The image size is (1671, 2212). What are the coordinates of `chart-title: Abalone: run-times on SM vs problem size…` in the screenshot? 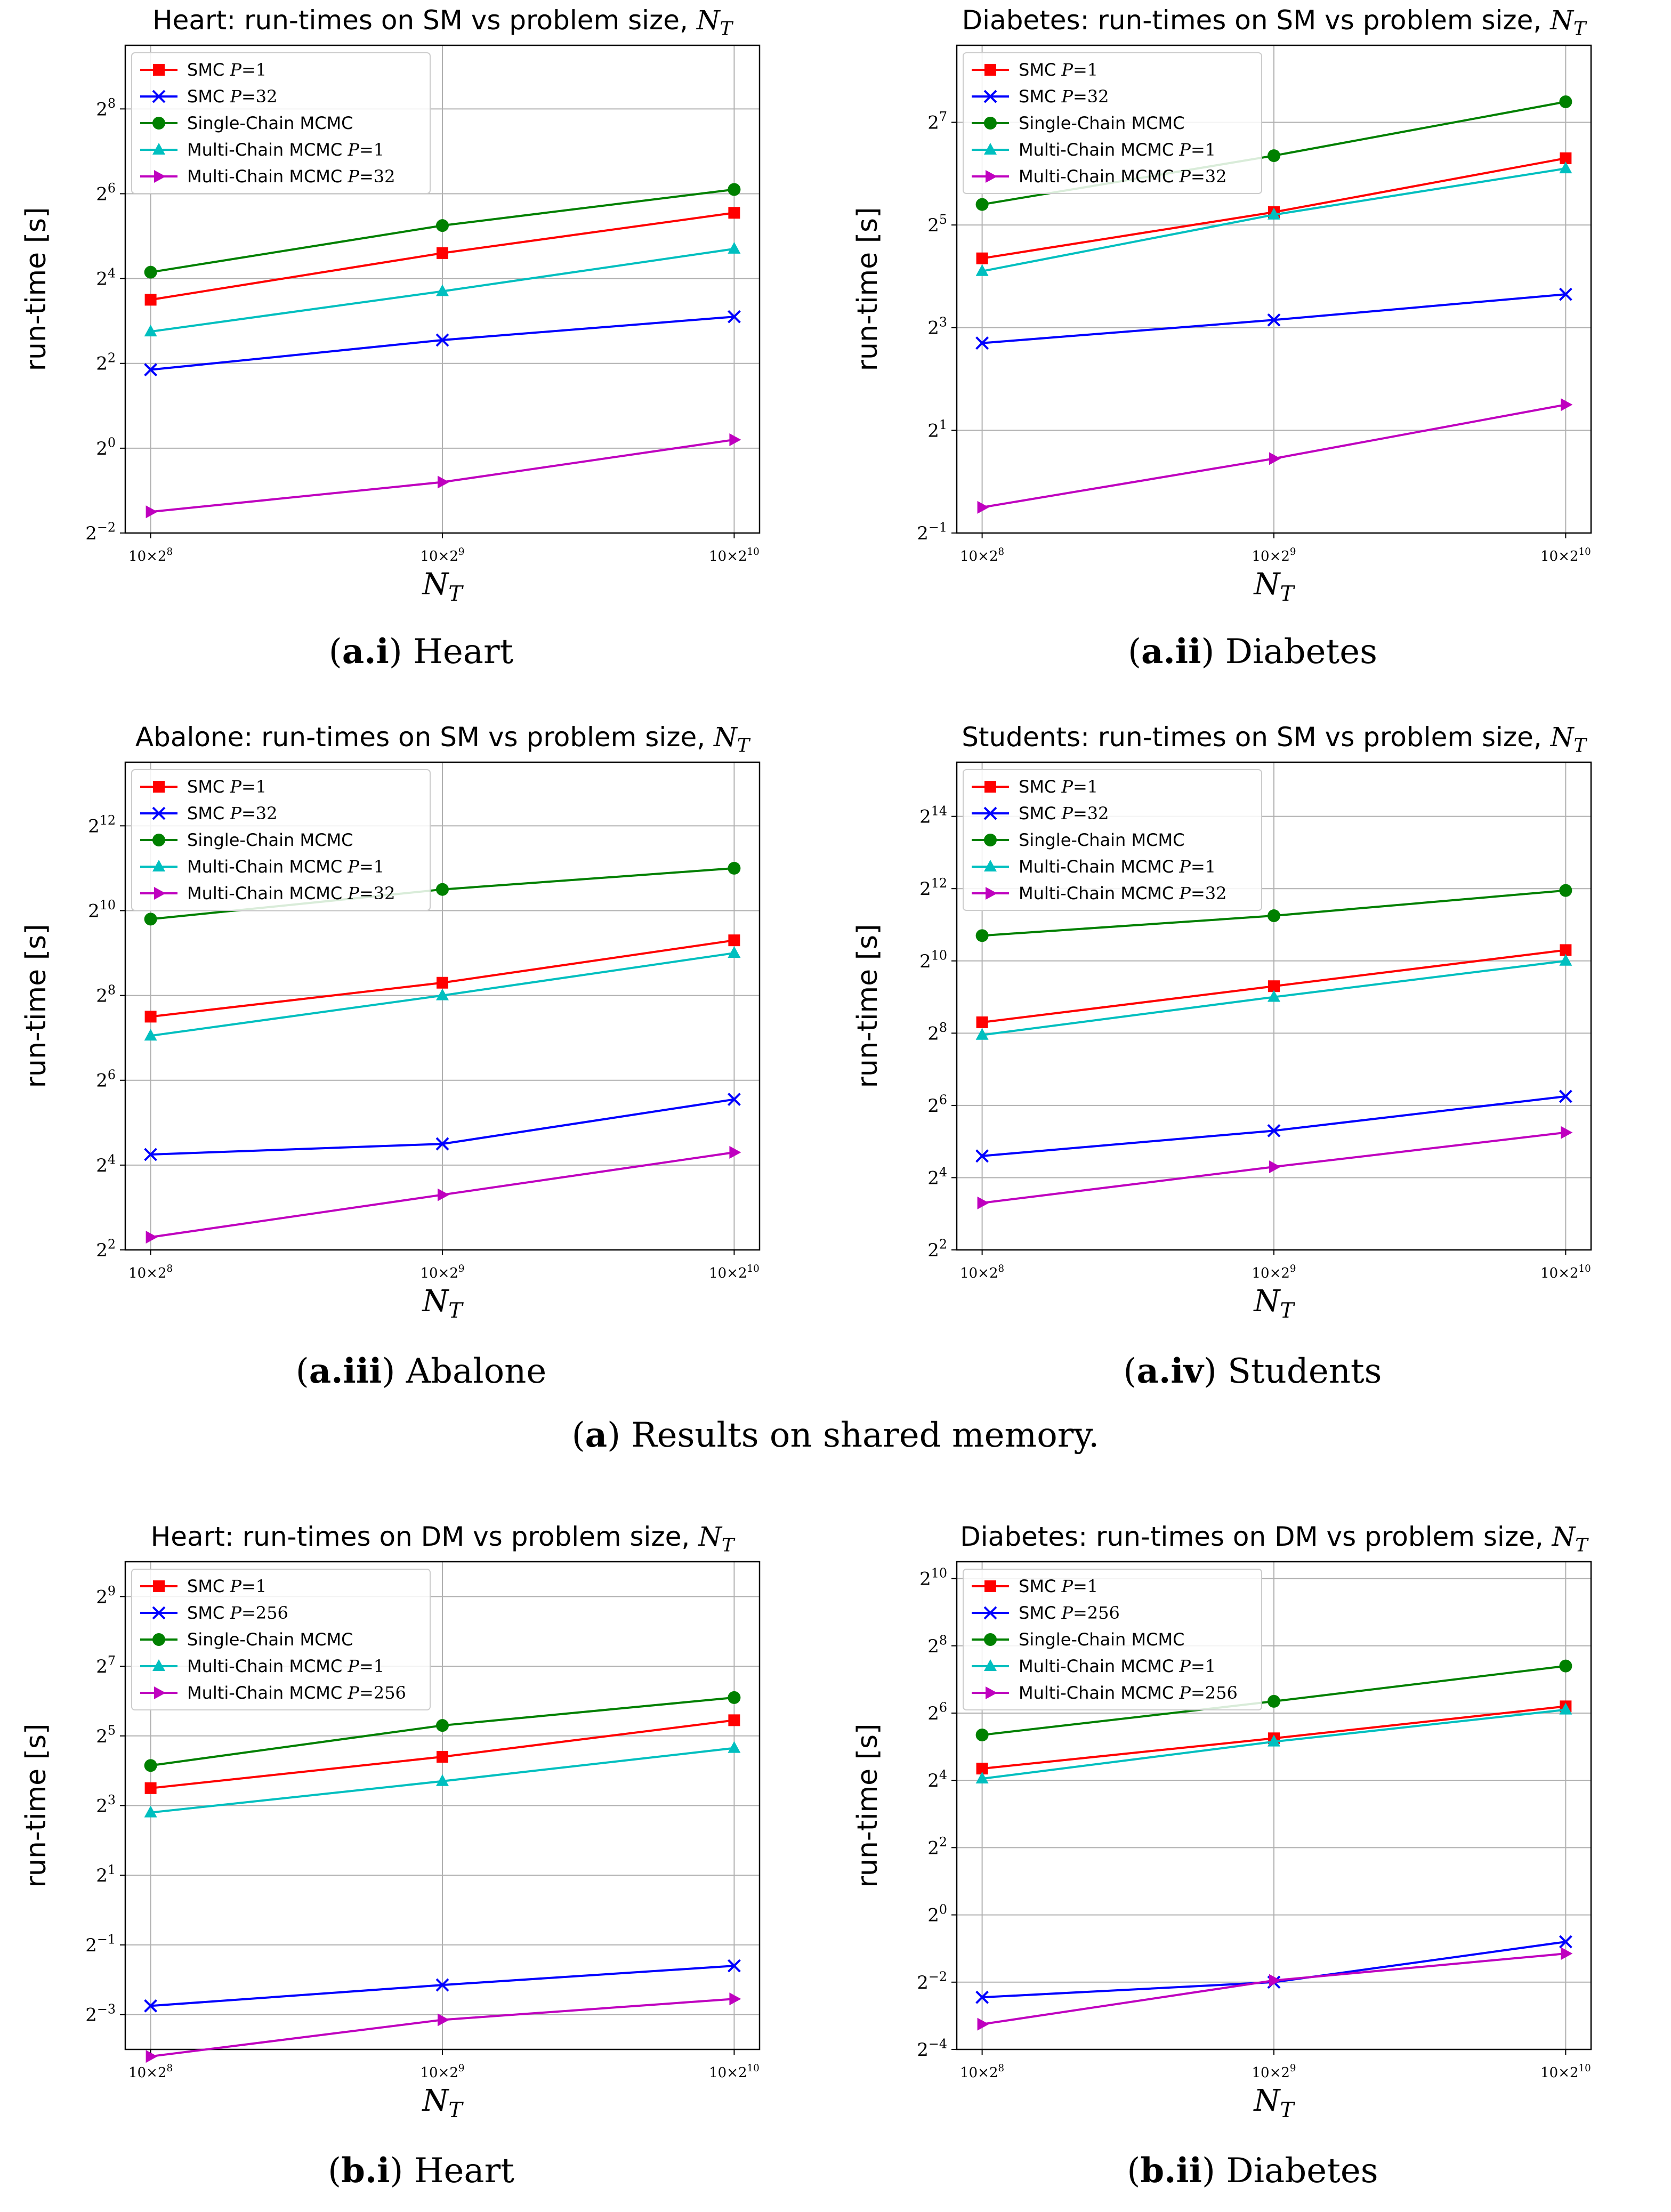 It's located at (443, 739).